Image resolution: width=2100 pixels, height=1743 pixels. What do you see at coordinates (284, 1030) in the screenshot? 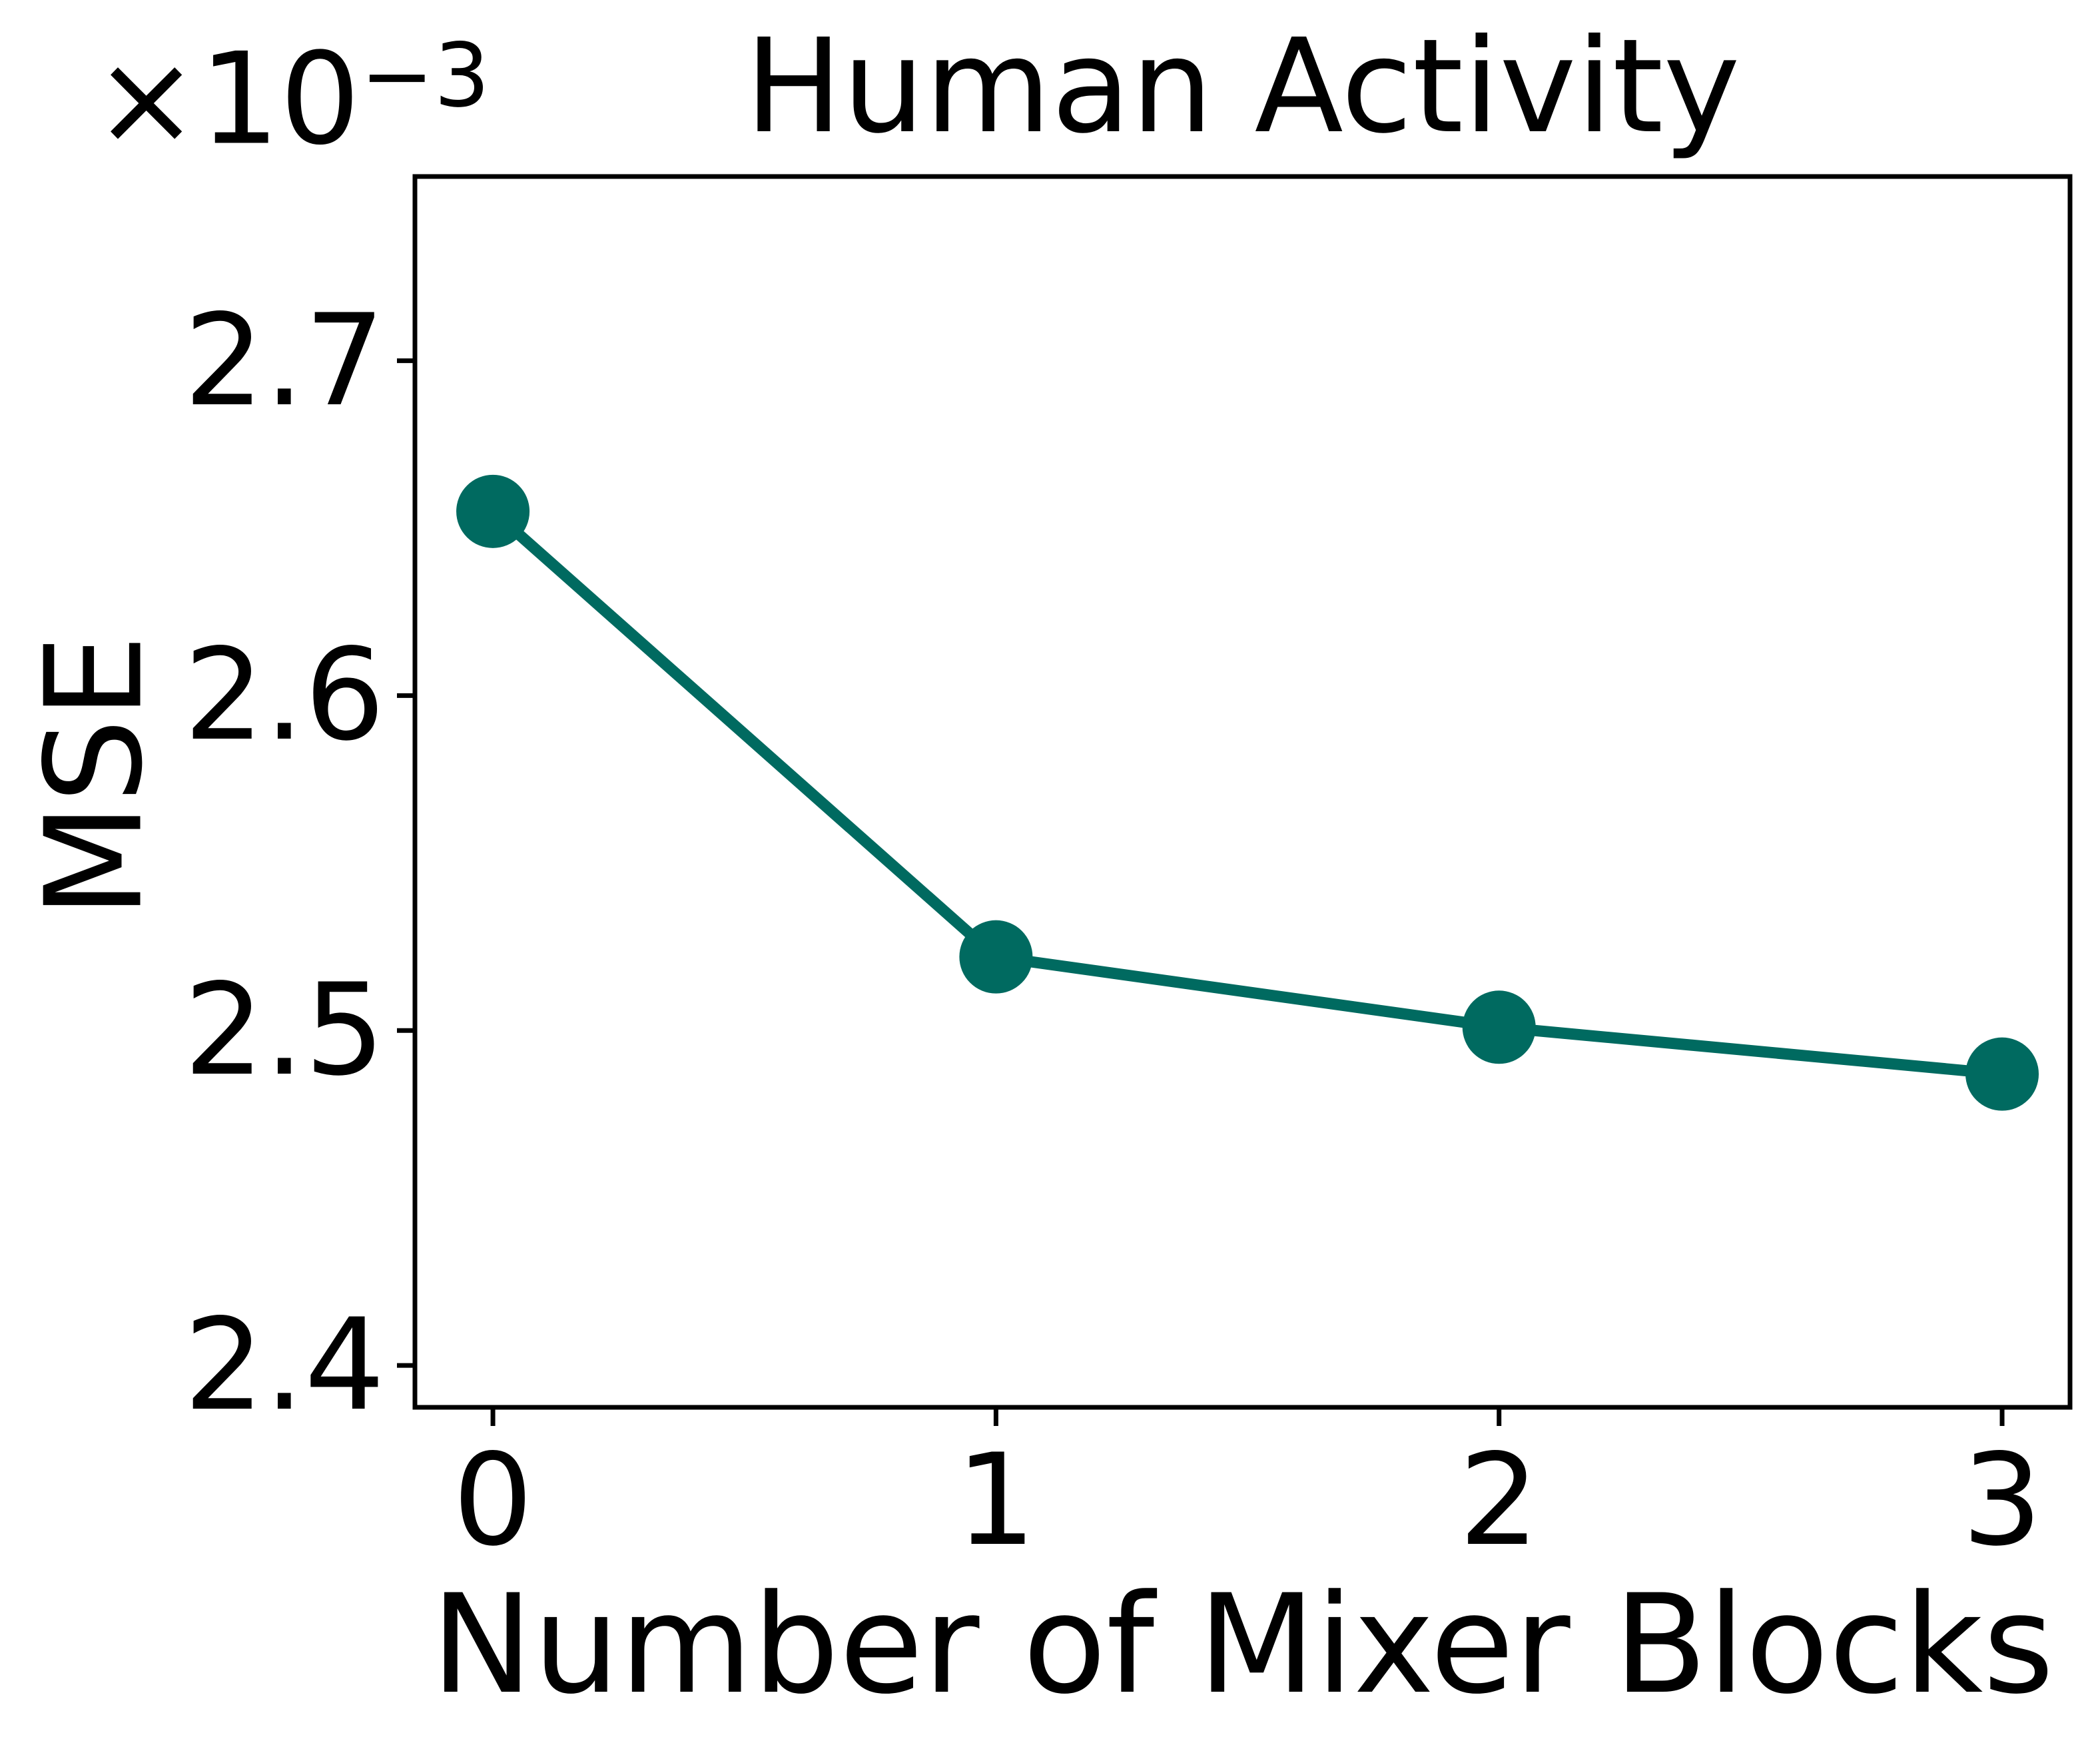
I see `y-tick-label: 2.5` at bounding box center [284, 1030].